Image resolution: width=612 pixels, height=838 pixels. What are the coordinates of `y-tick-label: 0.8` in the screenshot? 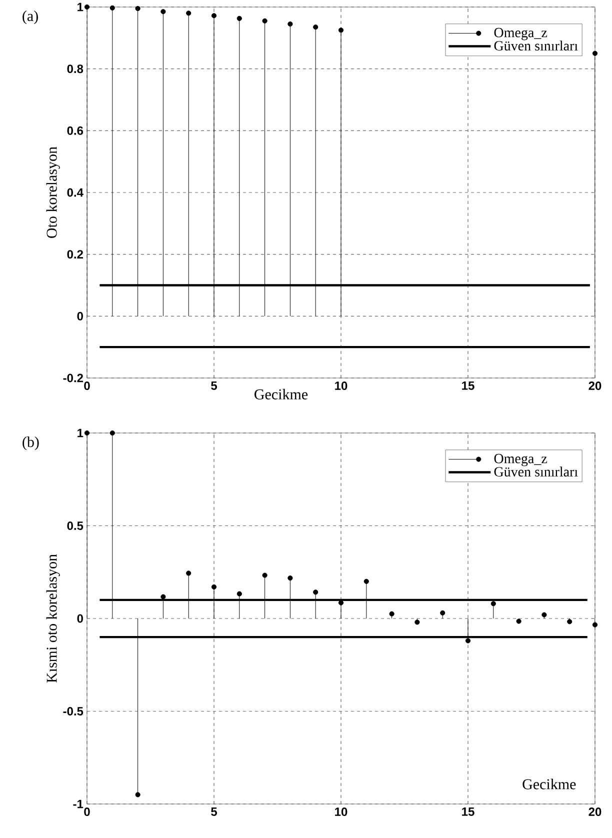 It's located at (75, 69).